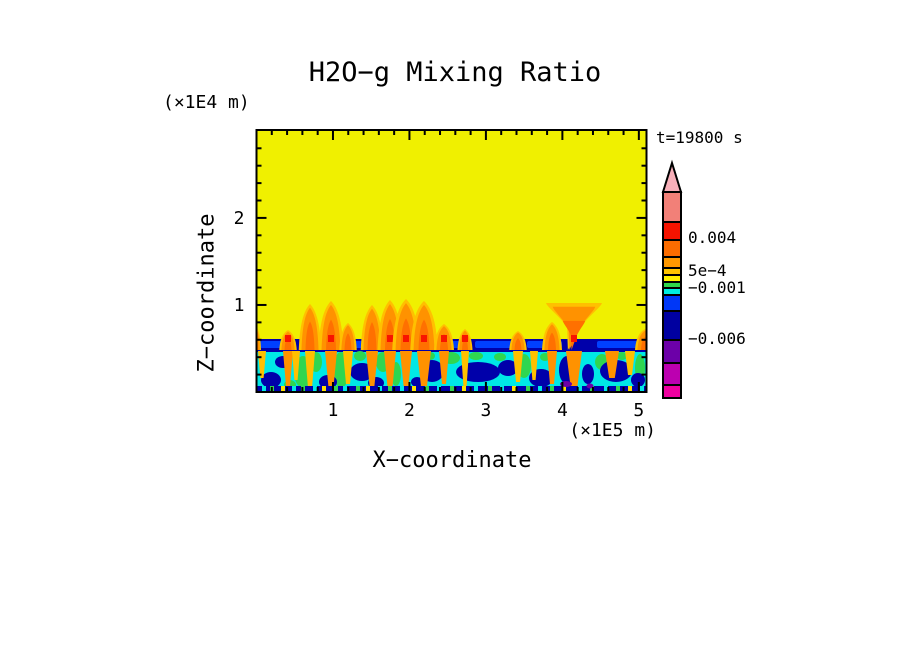 This screenshot has height=654, width=904. Describe the element at coordinates (239, 305) in the screenshot. I see `y-tick-label: 1` at that location.